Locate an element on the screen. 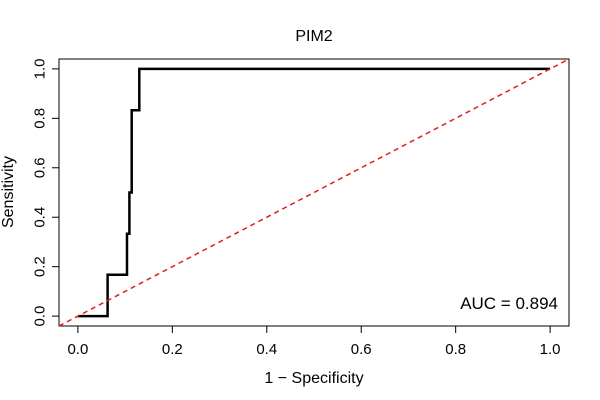  y-axis: 0.0 0.2 0.4 0.6 0.8 1.0 is located at coordinates (46, 192).